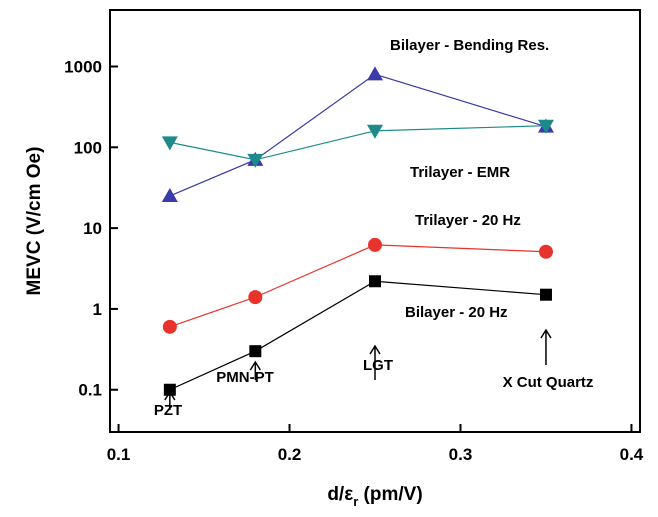 The image size is (658, 517). I want to click on annotation: PMN-PT, so click(245, 377).